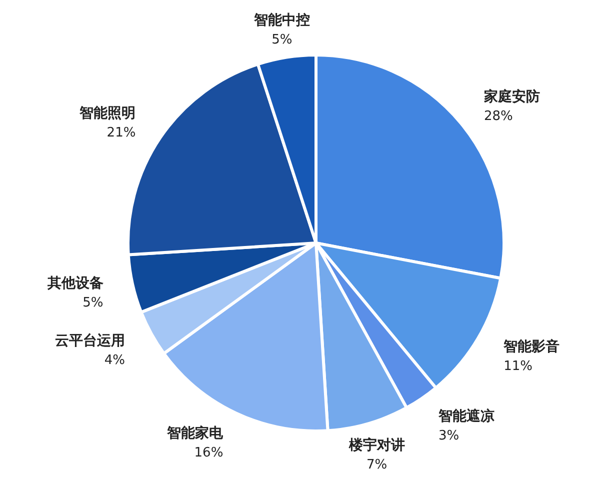 This screenshot has height=490, width=596. I want to click on slice-label: 智能影音, so click(531, 346).